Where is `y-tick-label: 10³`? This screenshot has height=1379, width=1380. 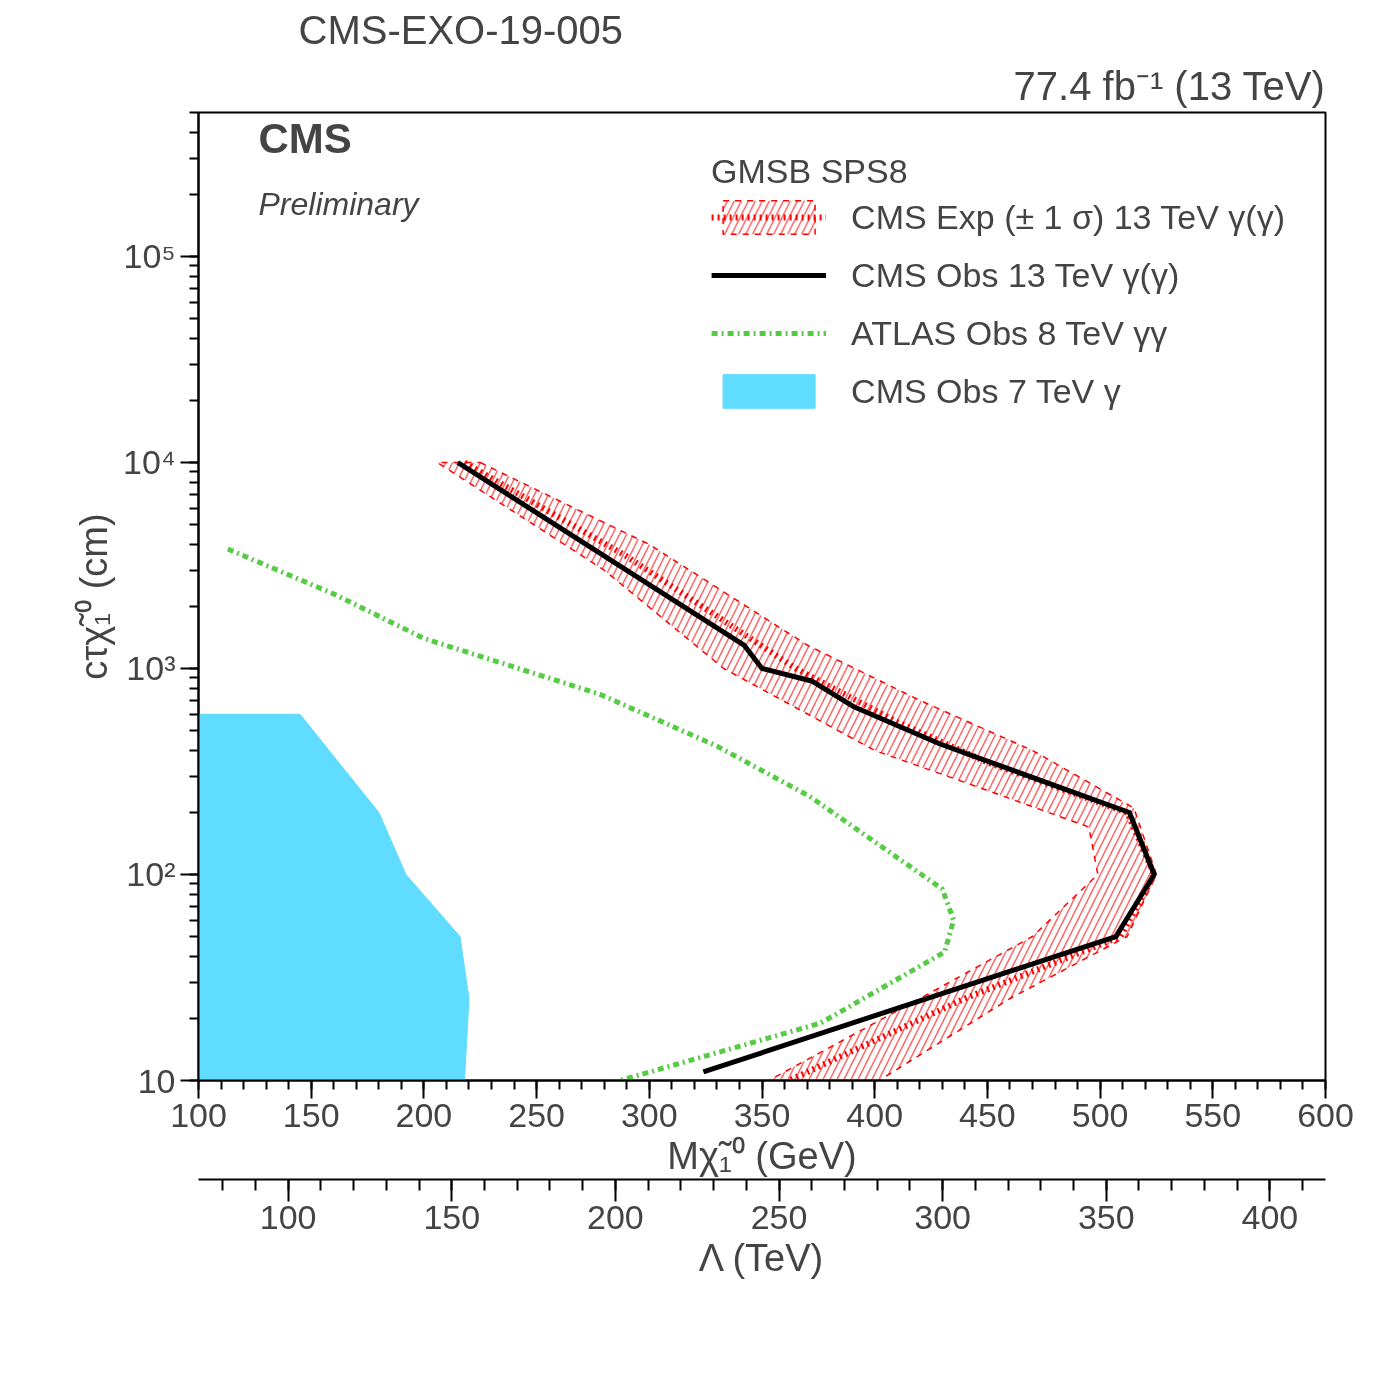
y-tick-label: 10³ is located at coordinates (151, 668).